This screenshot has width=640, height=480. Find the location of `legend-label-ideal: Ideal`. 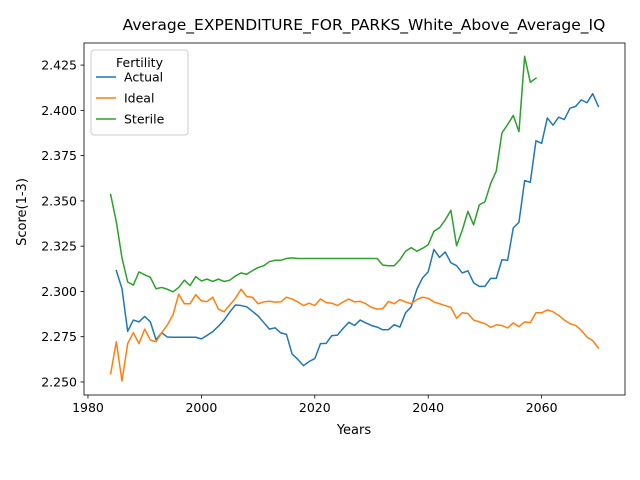

legend-label-ideal: Ideal is located at coordinates (139, 98).